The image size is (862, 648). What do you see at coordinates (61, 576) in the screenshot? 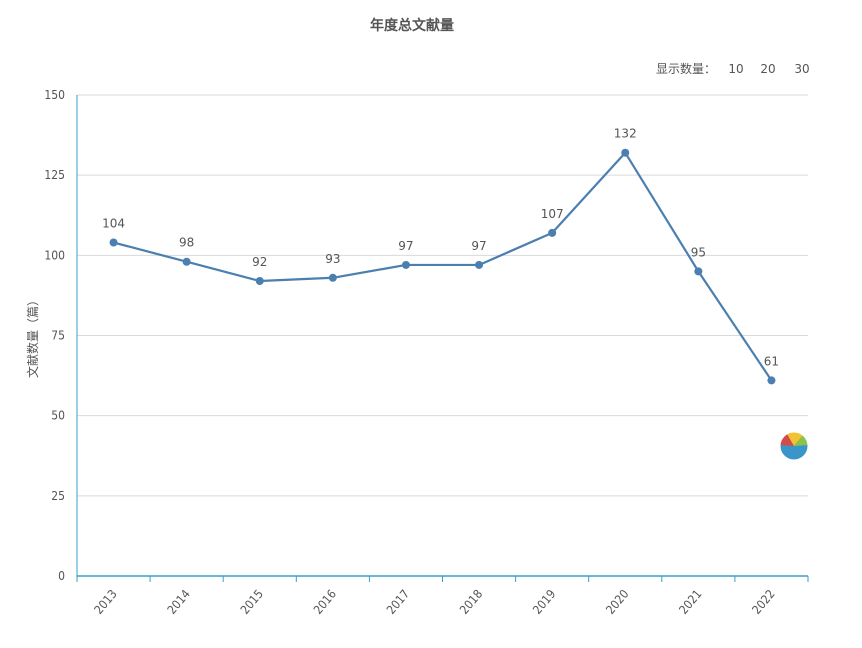
I see `y-tick-label: 0` at bounding box center [61, 576].